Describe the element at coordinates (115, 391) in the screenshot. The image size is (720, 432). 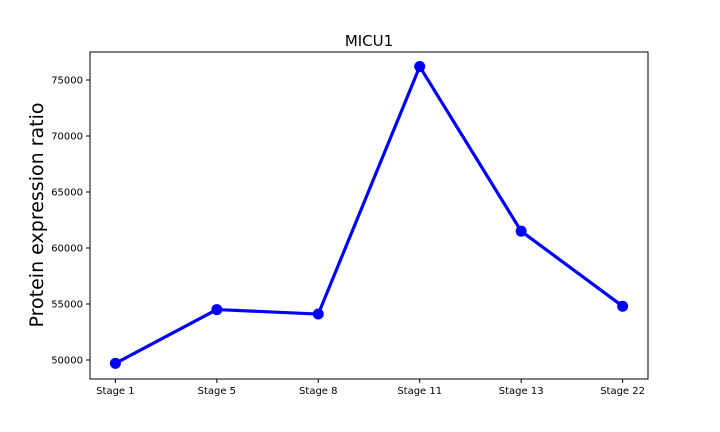
I see `x-tick-label: Stage 1` at that location.